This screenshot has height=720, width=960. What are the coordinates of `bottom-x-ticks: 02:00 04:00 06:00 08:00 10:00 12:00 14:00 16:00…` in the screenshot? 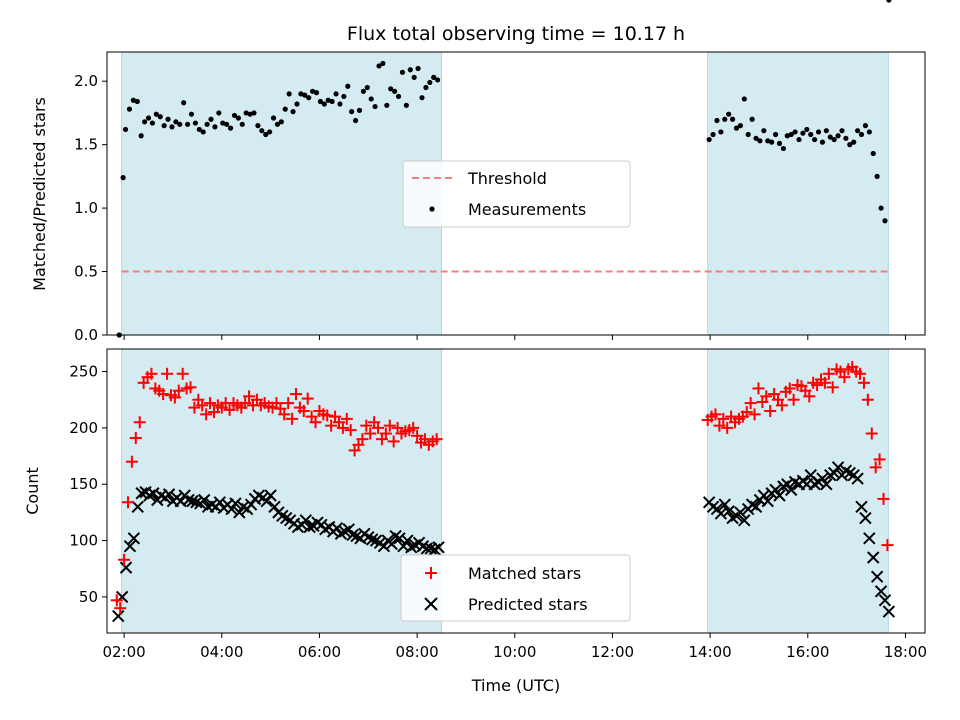 It's located at (514, 647).